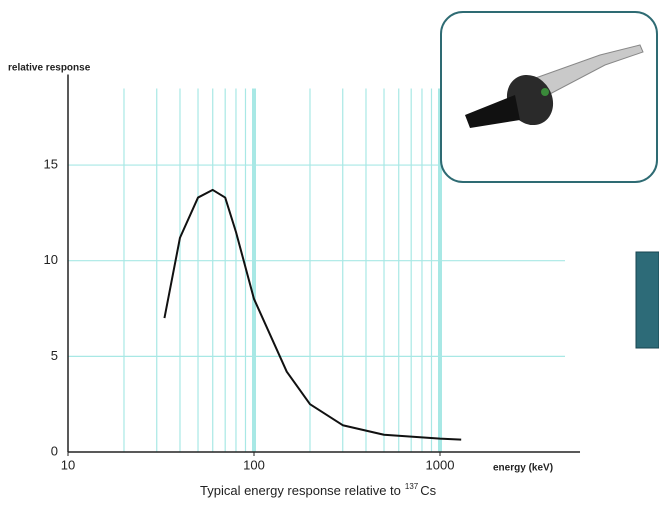 The height and width of the screenshot is (507, 659). What do you see at coordinates (440, 464) in the screenshot?
I see `x-tick-label: 1000` at bounding box center [440, 464].